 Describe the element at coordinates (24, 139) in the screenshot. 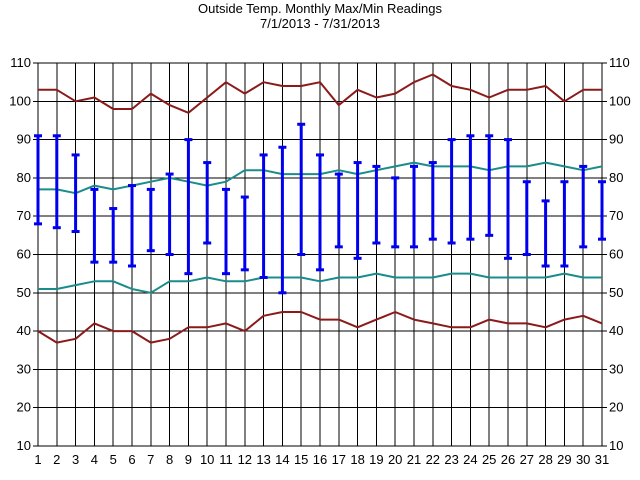

I see `y-tick-label-left: 90` at that location.